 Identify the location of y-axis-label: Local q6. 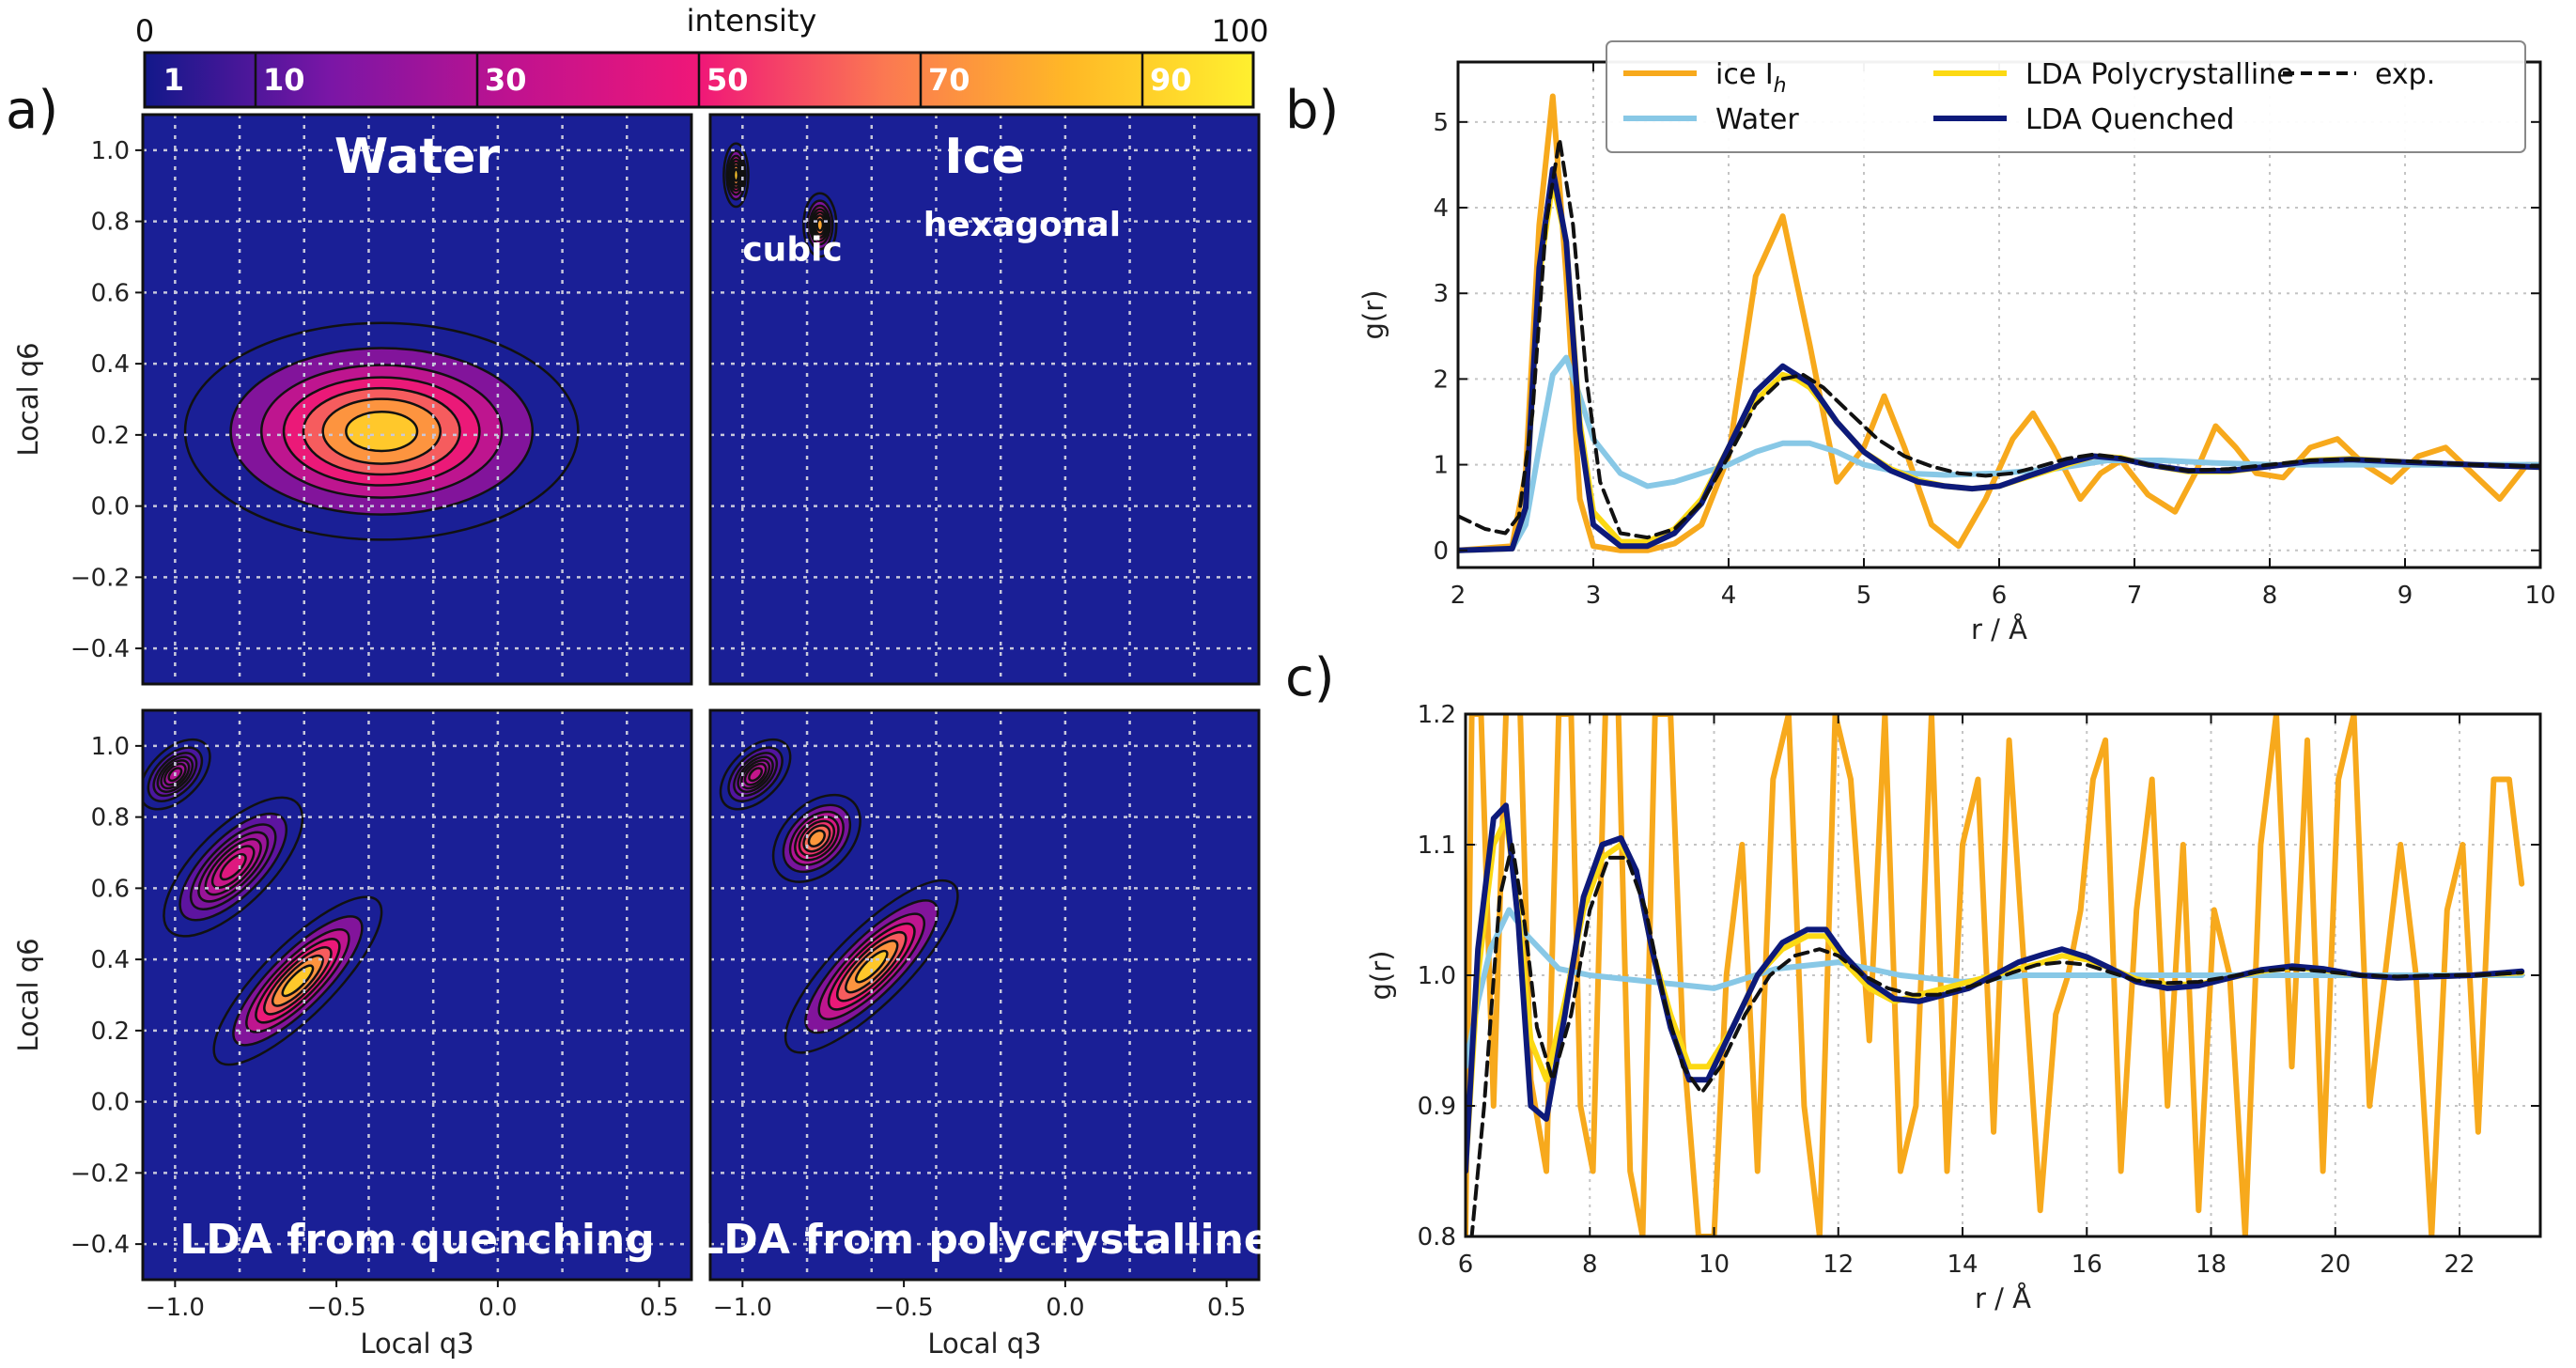
(28, 399).